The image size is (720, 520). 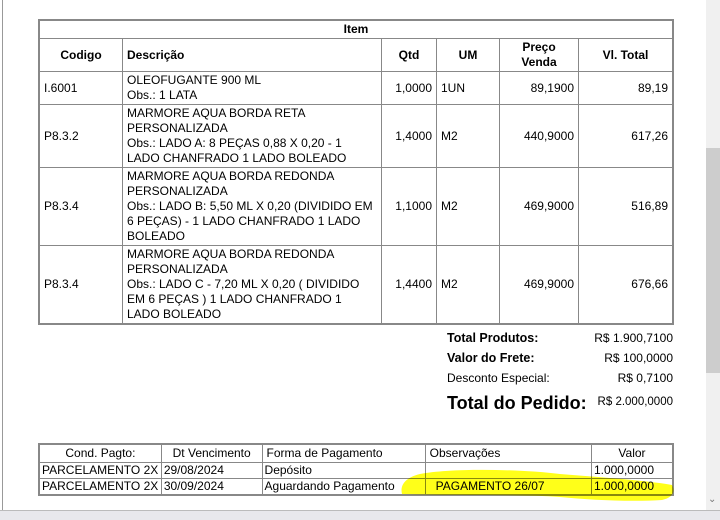 What do you see at coordinates (252, 88) in the screenshot?
I see `descricao: OLEOFUGANTE 900 ML Obs.: 1 LATA` at bounding box center [252, 88].